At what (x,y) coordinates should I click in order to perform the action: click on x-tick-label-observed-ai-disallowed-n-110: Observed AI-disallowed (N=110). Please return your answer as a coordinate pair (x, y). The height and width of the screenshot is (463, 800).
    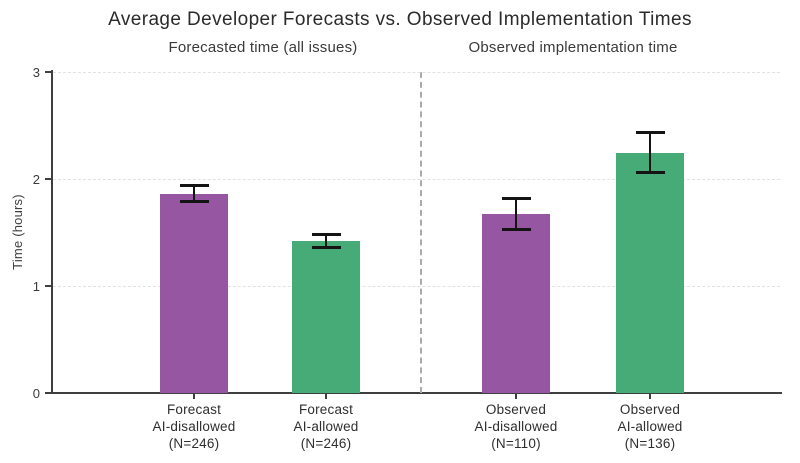
    Looking at the image, I should click on (516, 426).